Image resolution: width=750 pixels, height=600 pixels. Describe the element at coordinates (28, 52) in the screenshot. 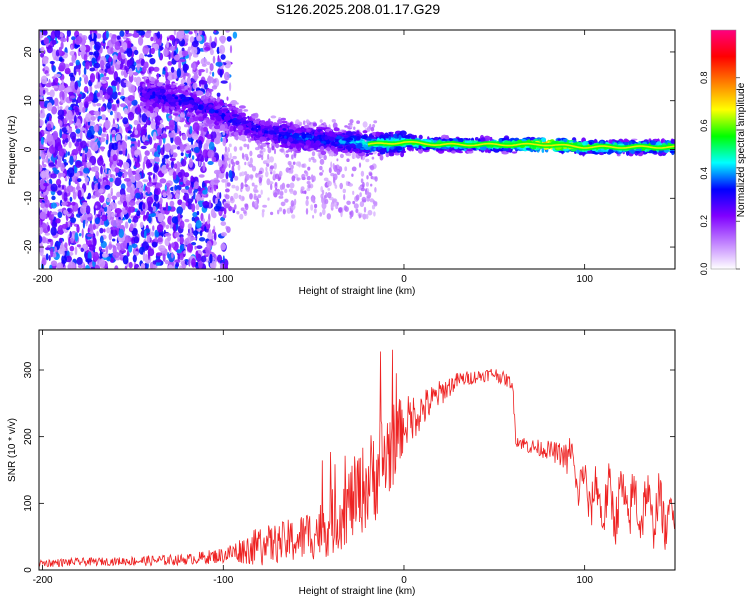

I see `spectrogram-y-tick-label: 20` at that location.